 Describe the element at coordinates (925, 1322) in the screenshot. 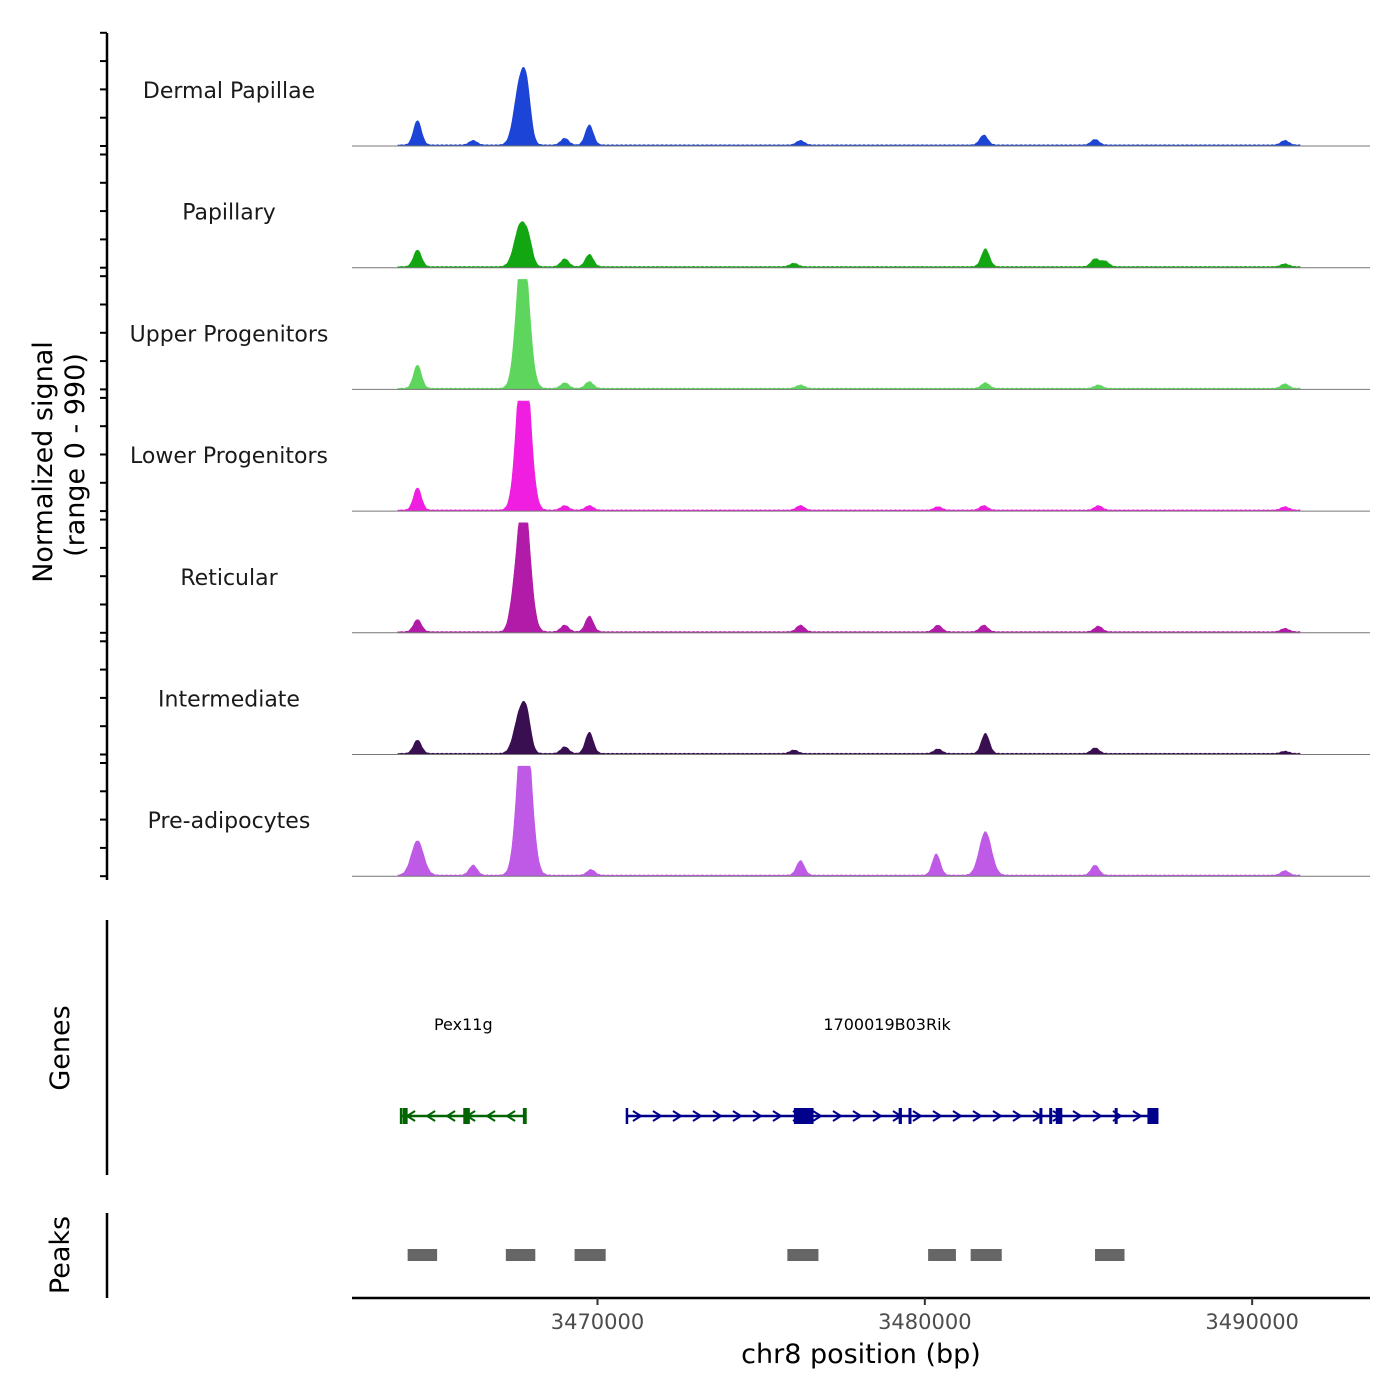

I see `x-tick-label: 3480000` at that location.